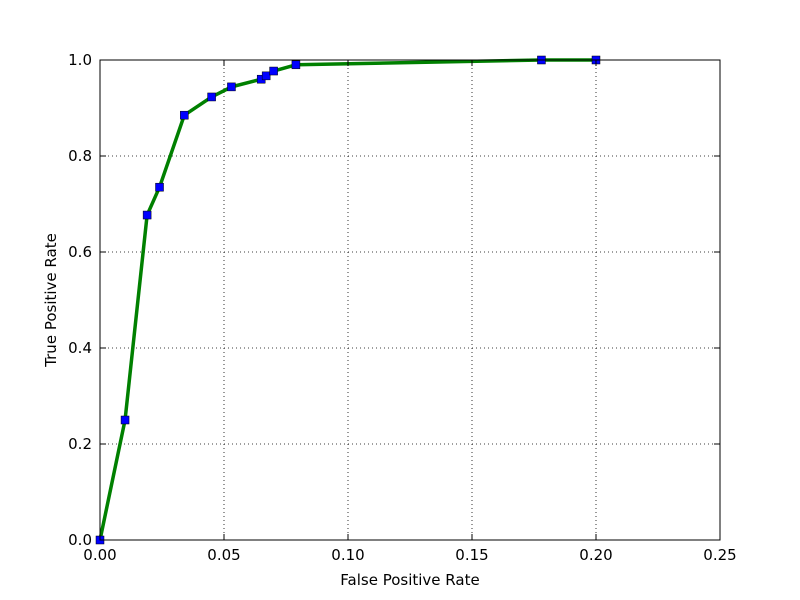 Image resolution: width=800 pixels, height=600 pixels. Describe the element at coordinates (719, 555) in the screenshot. I see `x-tick-label: 0.25` at that location.